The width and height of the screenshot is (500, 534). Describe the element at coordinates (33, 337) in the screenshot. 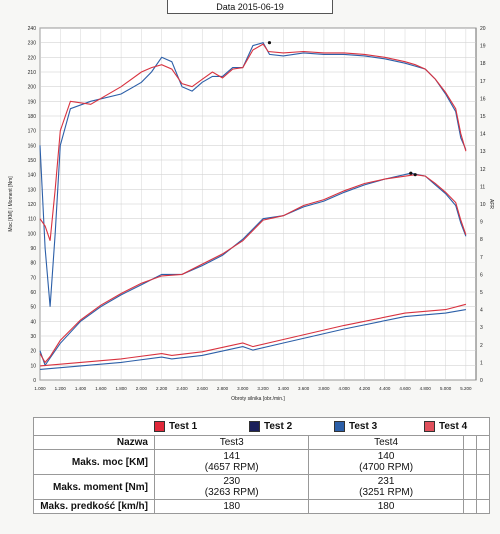

I see `y-tick-label: 30` at that location.